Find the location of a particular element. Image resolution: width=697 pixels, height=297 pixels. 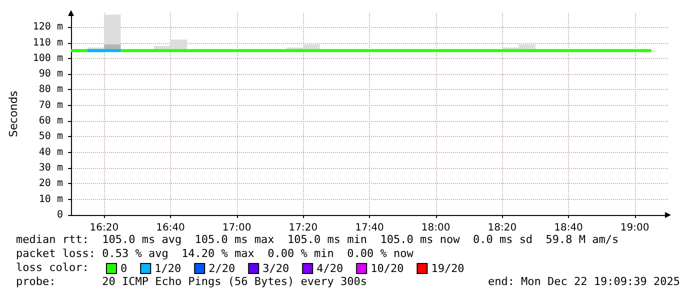

legend-label: 10/20 is located at coordinates (387, 268).